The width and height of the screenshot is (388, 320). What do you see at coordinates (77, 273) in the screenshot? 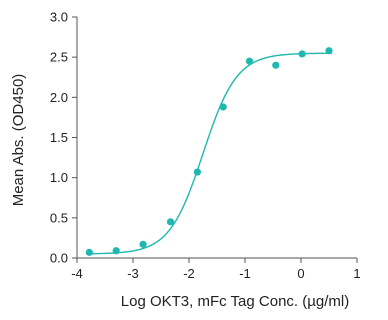
I see `x-tick-label: -4` at bounding box center [77, 273].